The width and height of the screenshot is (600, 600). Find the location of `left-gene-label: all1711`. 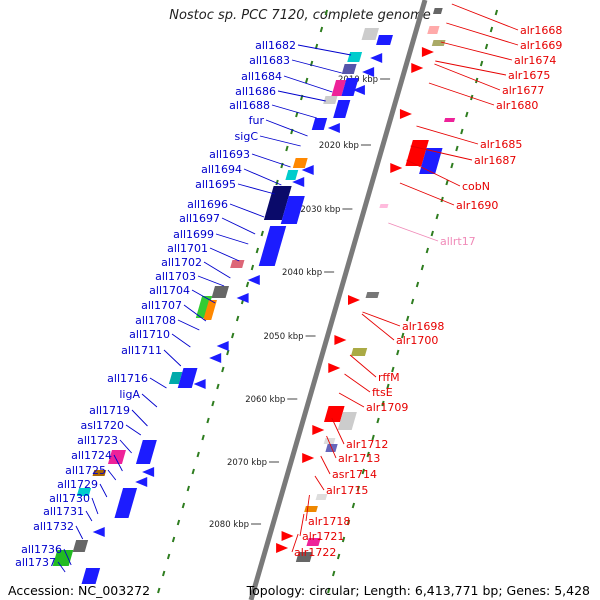

left-gene-label: all1711 is located at coordinates (141, 350).